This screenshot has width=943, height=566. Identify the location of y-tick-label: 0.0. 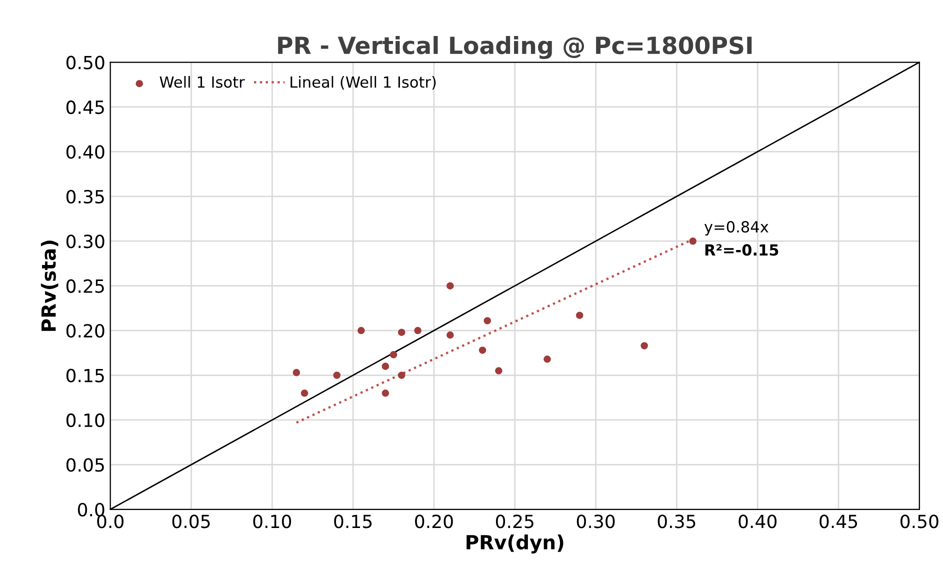
(91, 509).